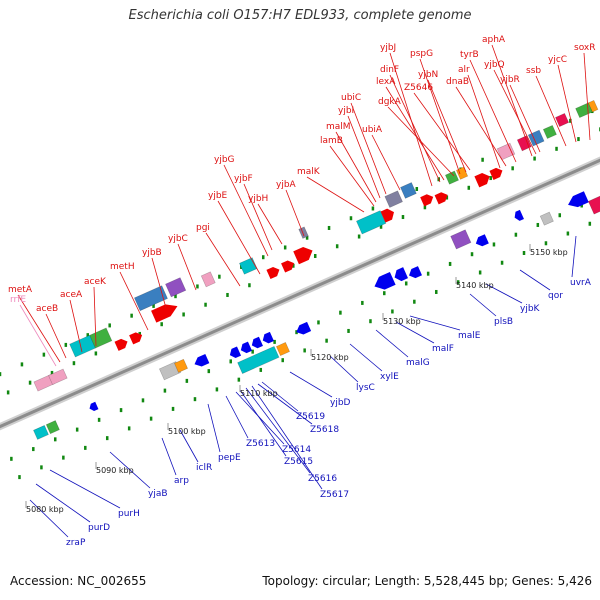 This screenshot has width=600, height=600. What do you see at coordinates (389, 70) in the screenshot?
I see `top-gene-label: dinF` at bounding box center [389, 70].